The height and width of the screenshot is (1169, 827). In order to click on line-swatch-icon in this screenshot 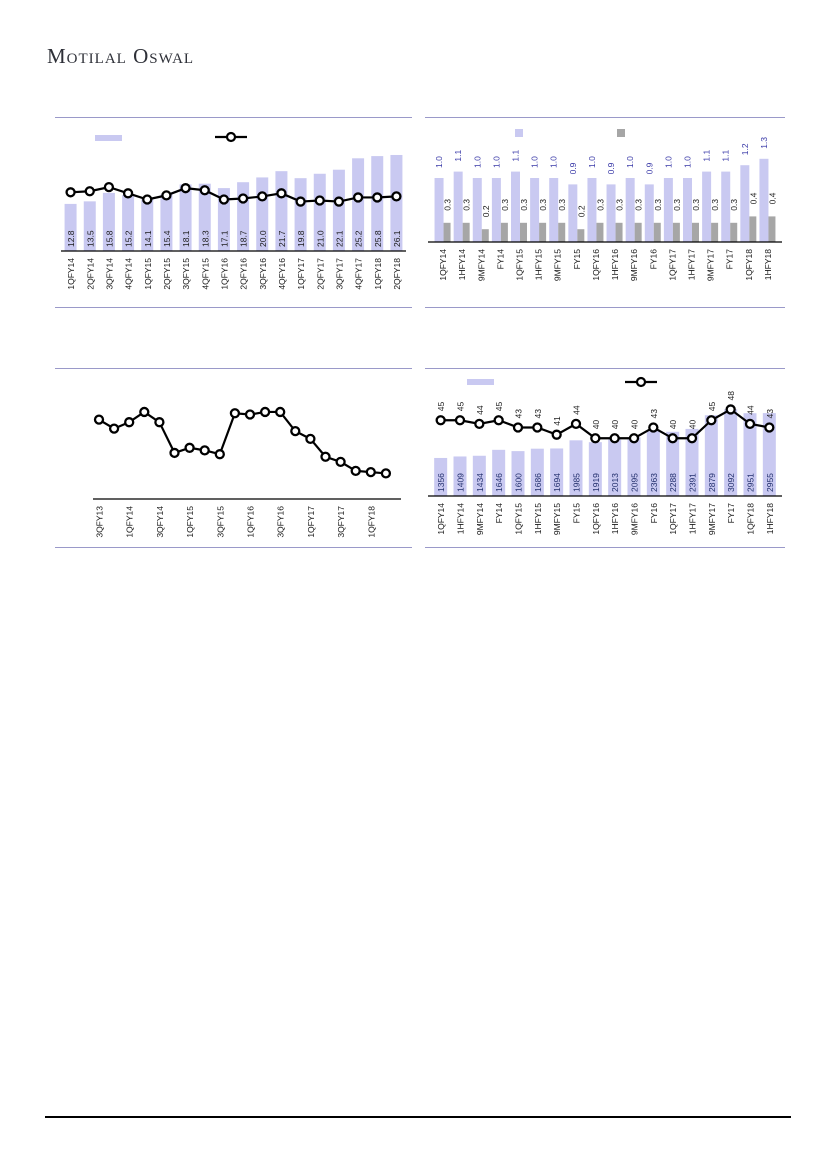, I will do `click(231, 137)`.